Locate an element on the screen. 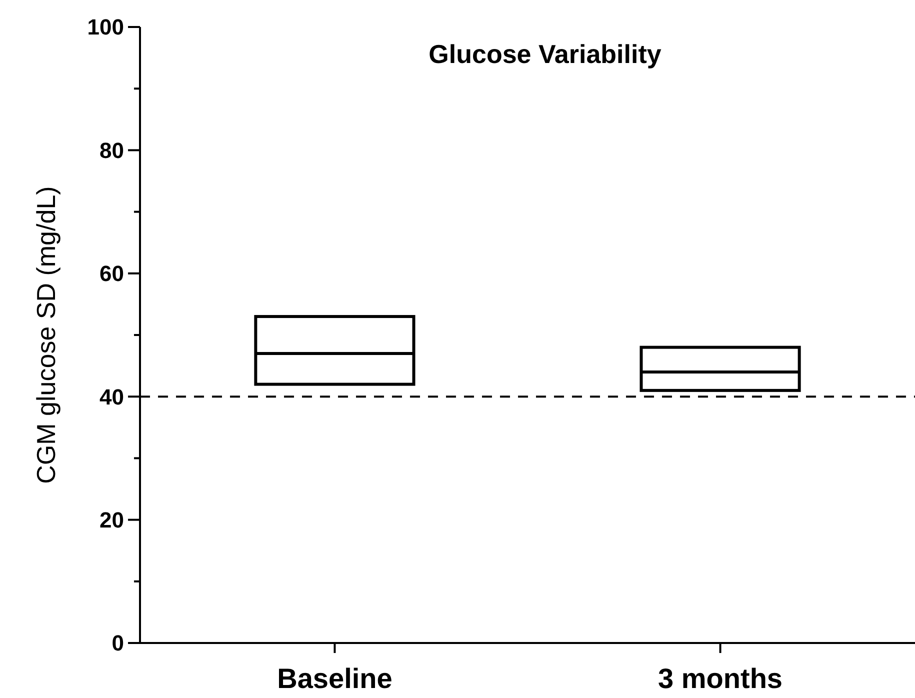 The image size is (915, 698). y-tick-label: 0 is located at coordinates (118, 643).